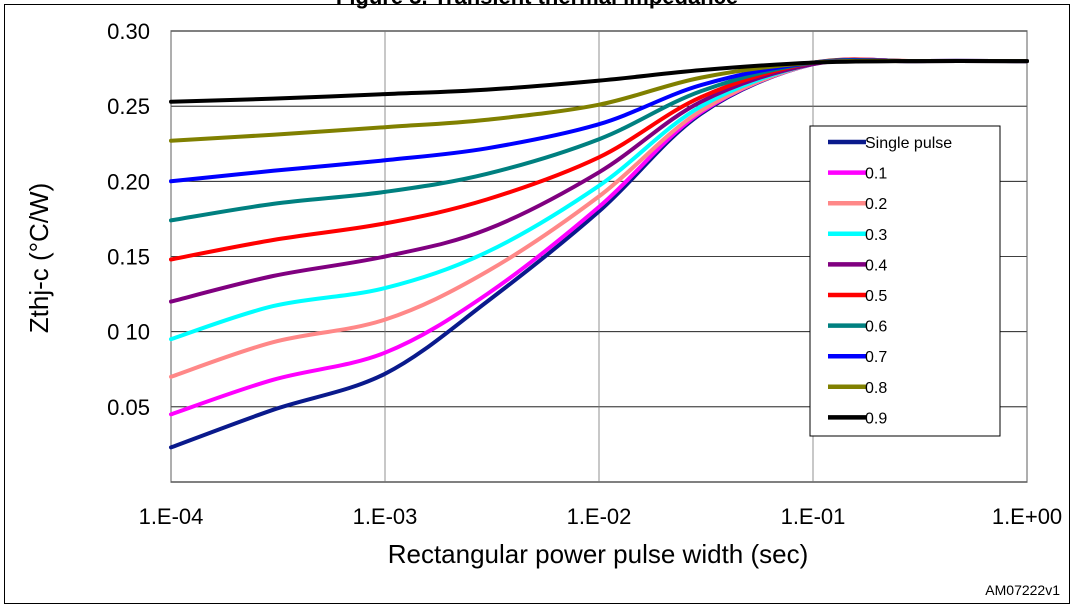 This screenshot has height=608, width=1074. Describe the element at coordinates (908, 143) in the screenshot. I see `legend-label: Single pulse` at that location.